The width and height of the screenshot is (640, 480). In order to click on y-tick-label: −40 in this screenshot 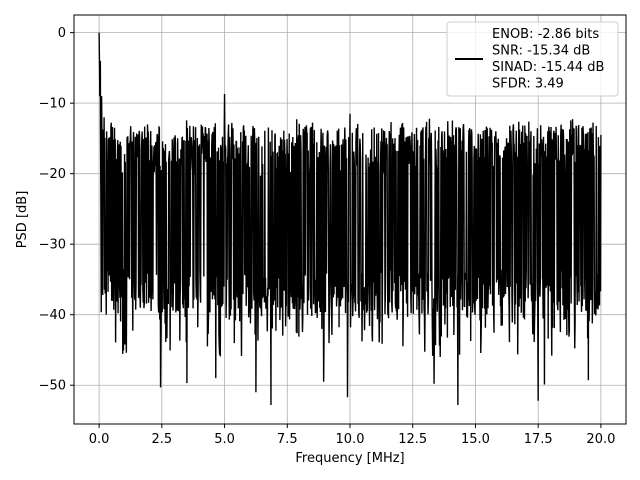, I will do `click(52, 315)`.